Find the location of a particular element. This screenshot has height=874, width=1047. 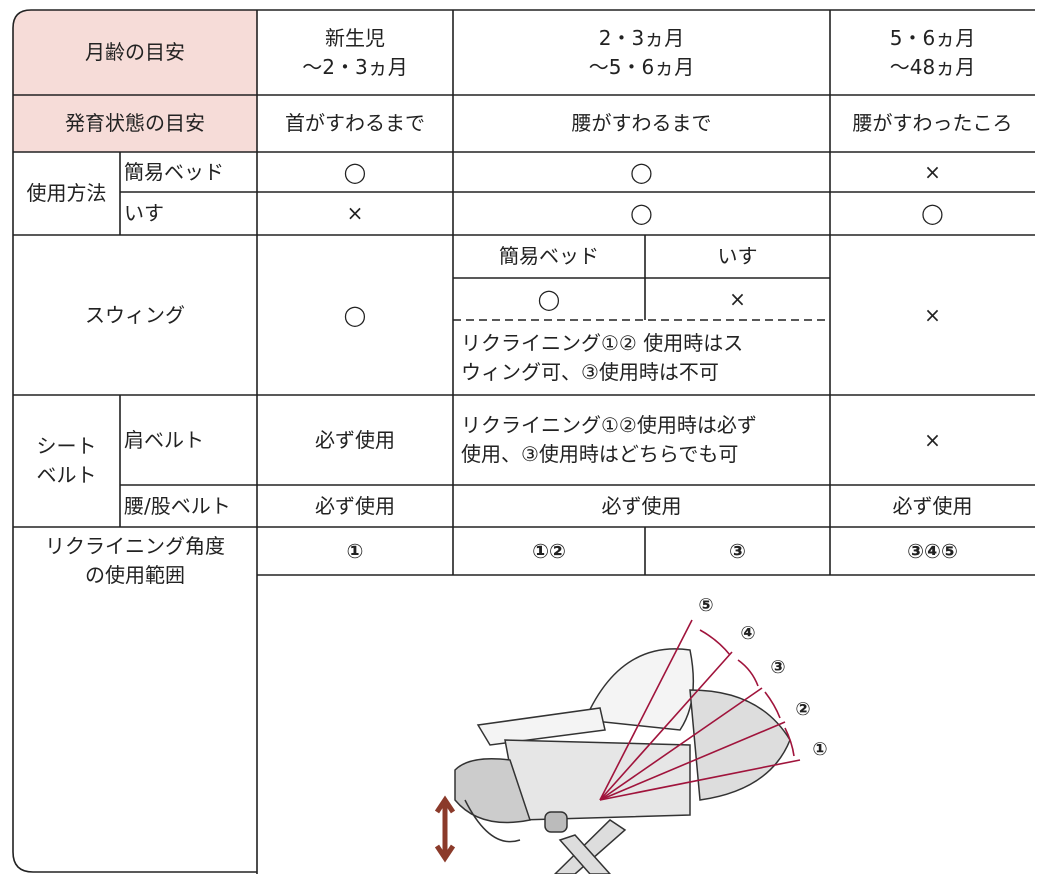

cell: 首がすわるまで is located at coordinates (355, 123).